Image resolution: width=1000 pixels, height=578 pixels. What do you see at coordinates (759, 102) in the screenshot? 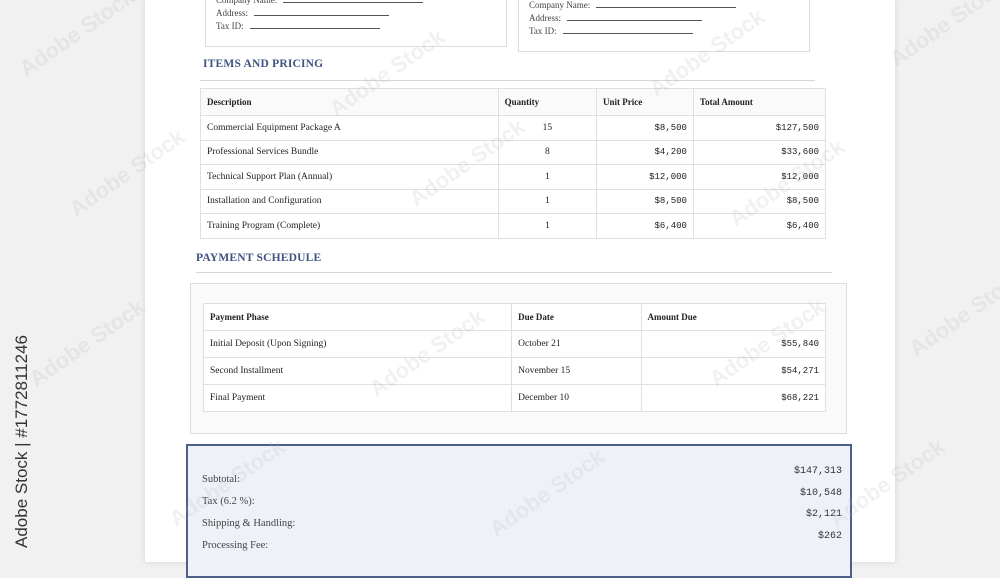
I see `column-header: Total Amount` at bounding box center [759, 102].